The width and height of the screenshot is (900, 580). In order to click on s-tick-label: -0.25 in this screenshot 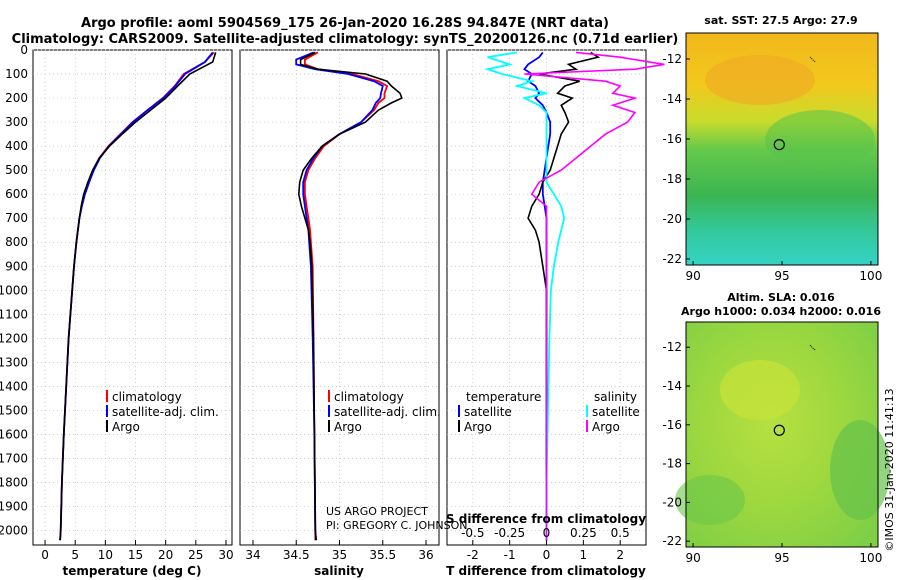, I will do `click(509, 533)`.